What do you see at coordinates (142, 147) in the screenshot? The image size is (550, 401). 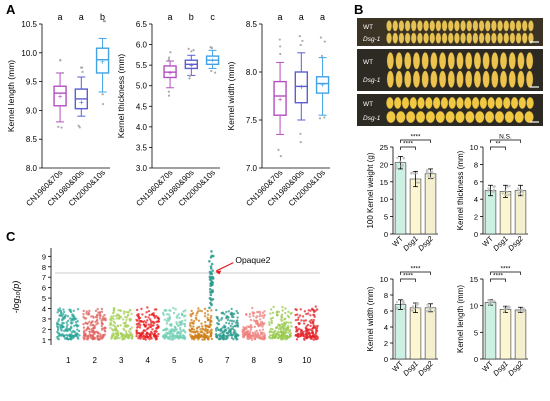 I see `y-tick-label: 3.5` at bounding box center [142, 147].